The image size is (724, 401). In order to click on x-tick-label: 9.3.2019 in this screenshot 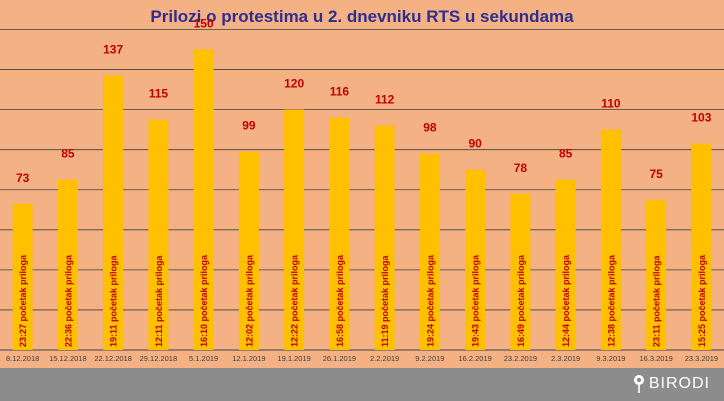, I will do `click(610, 358)`.